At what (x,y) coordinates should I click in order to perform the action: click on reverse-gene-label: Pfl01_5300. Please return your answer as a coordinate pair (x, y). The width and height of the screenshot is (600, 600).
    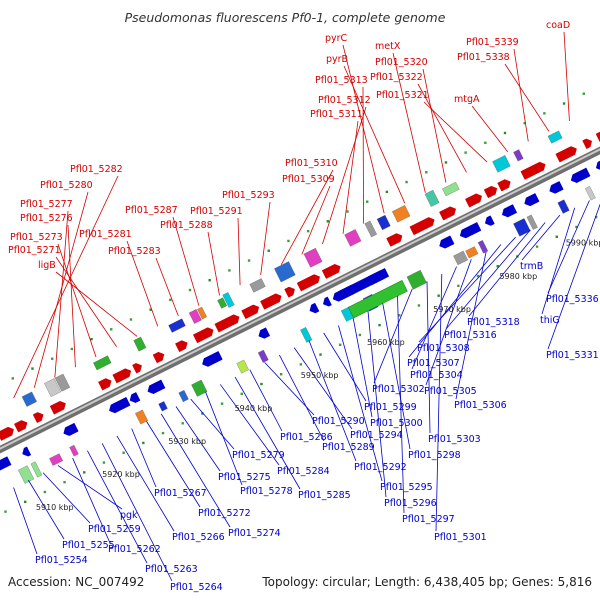
    Looking at the image, I should click on (396, 423).